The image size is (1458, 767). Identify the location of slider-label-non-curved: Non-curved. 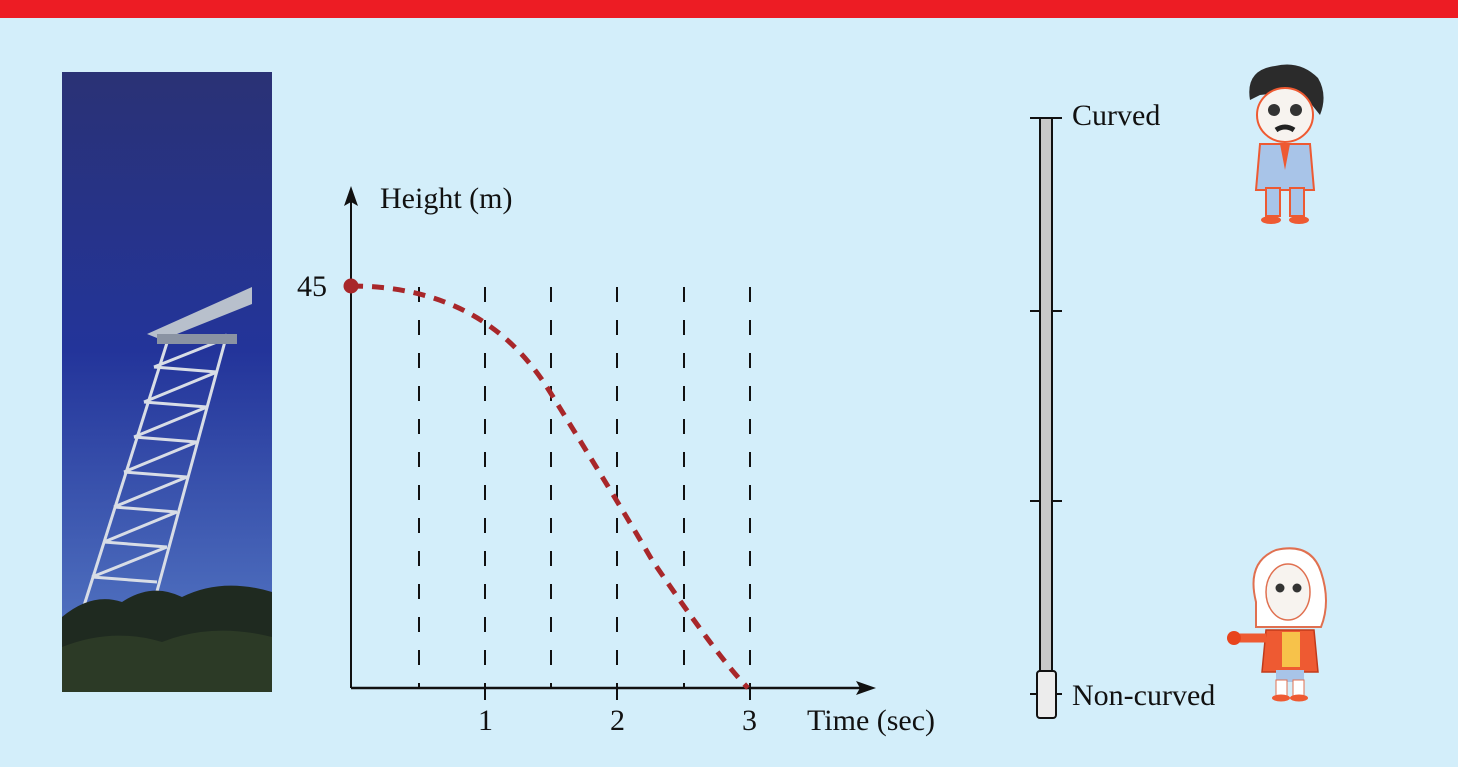
(1144, 695).